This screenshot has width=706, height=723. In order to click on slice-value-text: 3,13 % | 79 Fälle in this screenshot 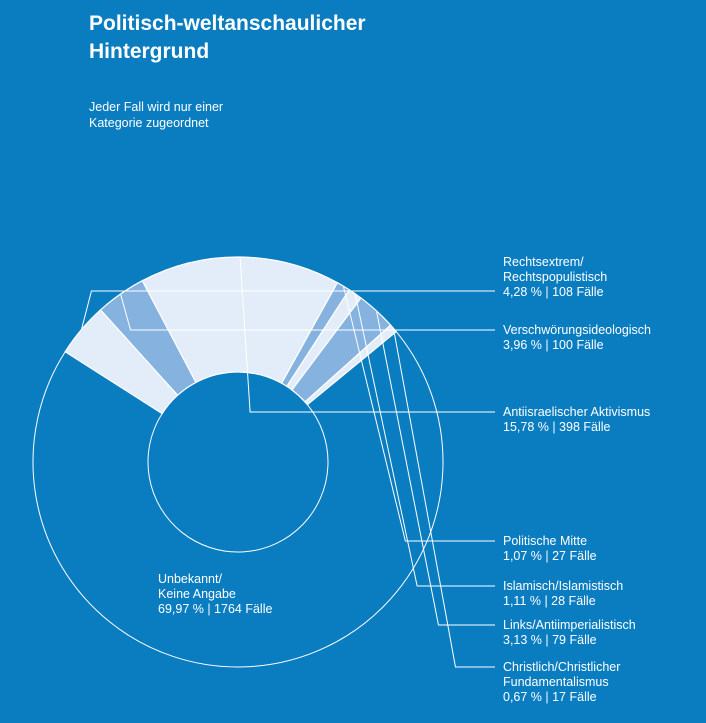, I will do `click(550, 640)`.